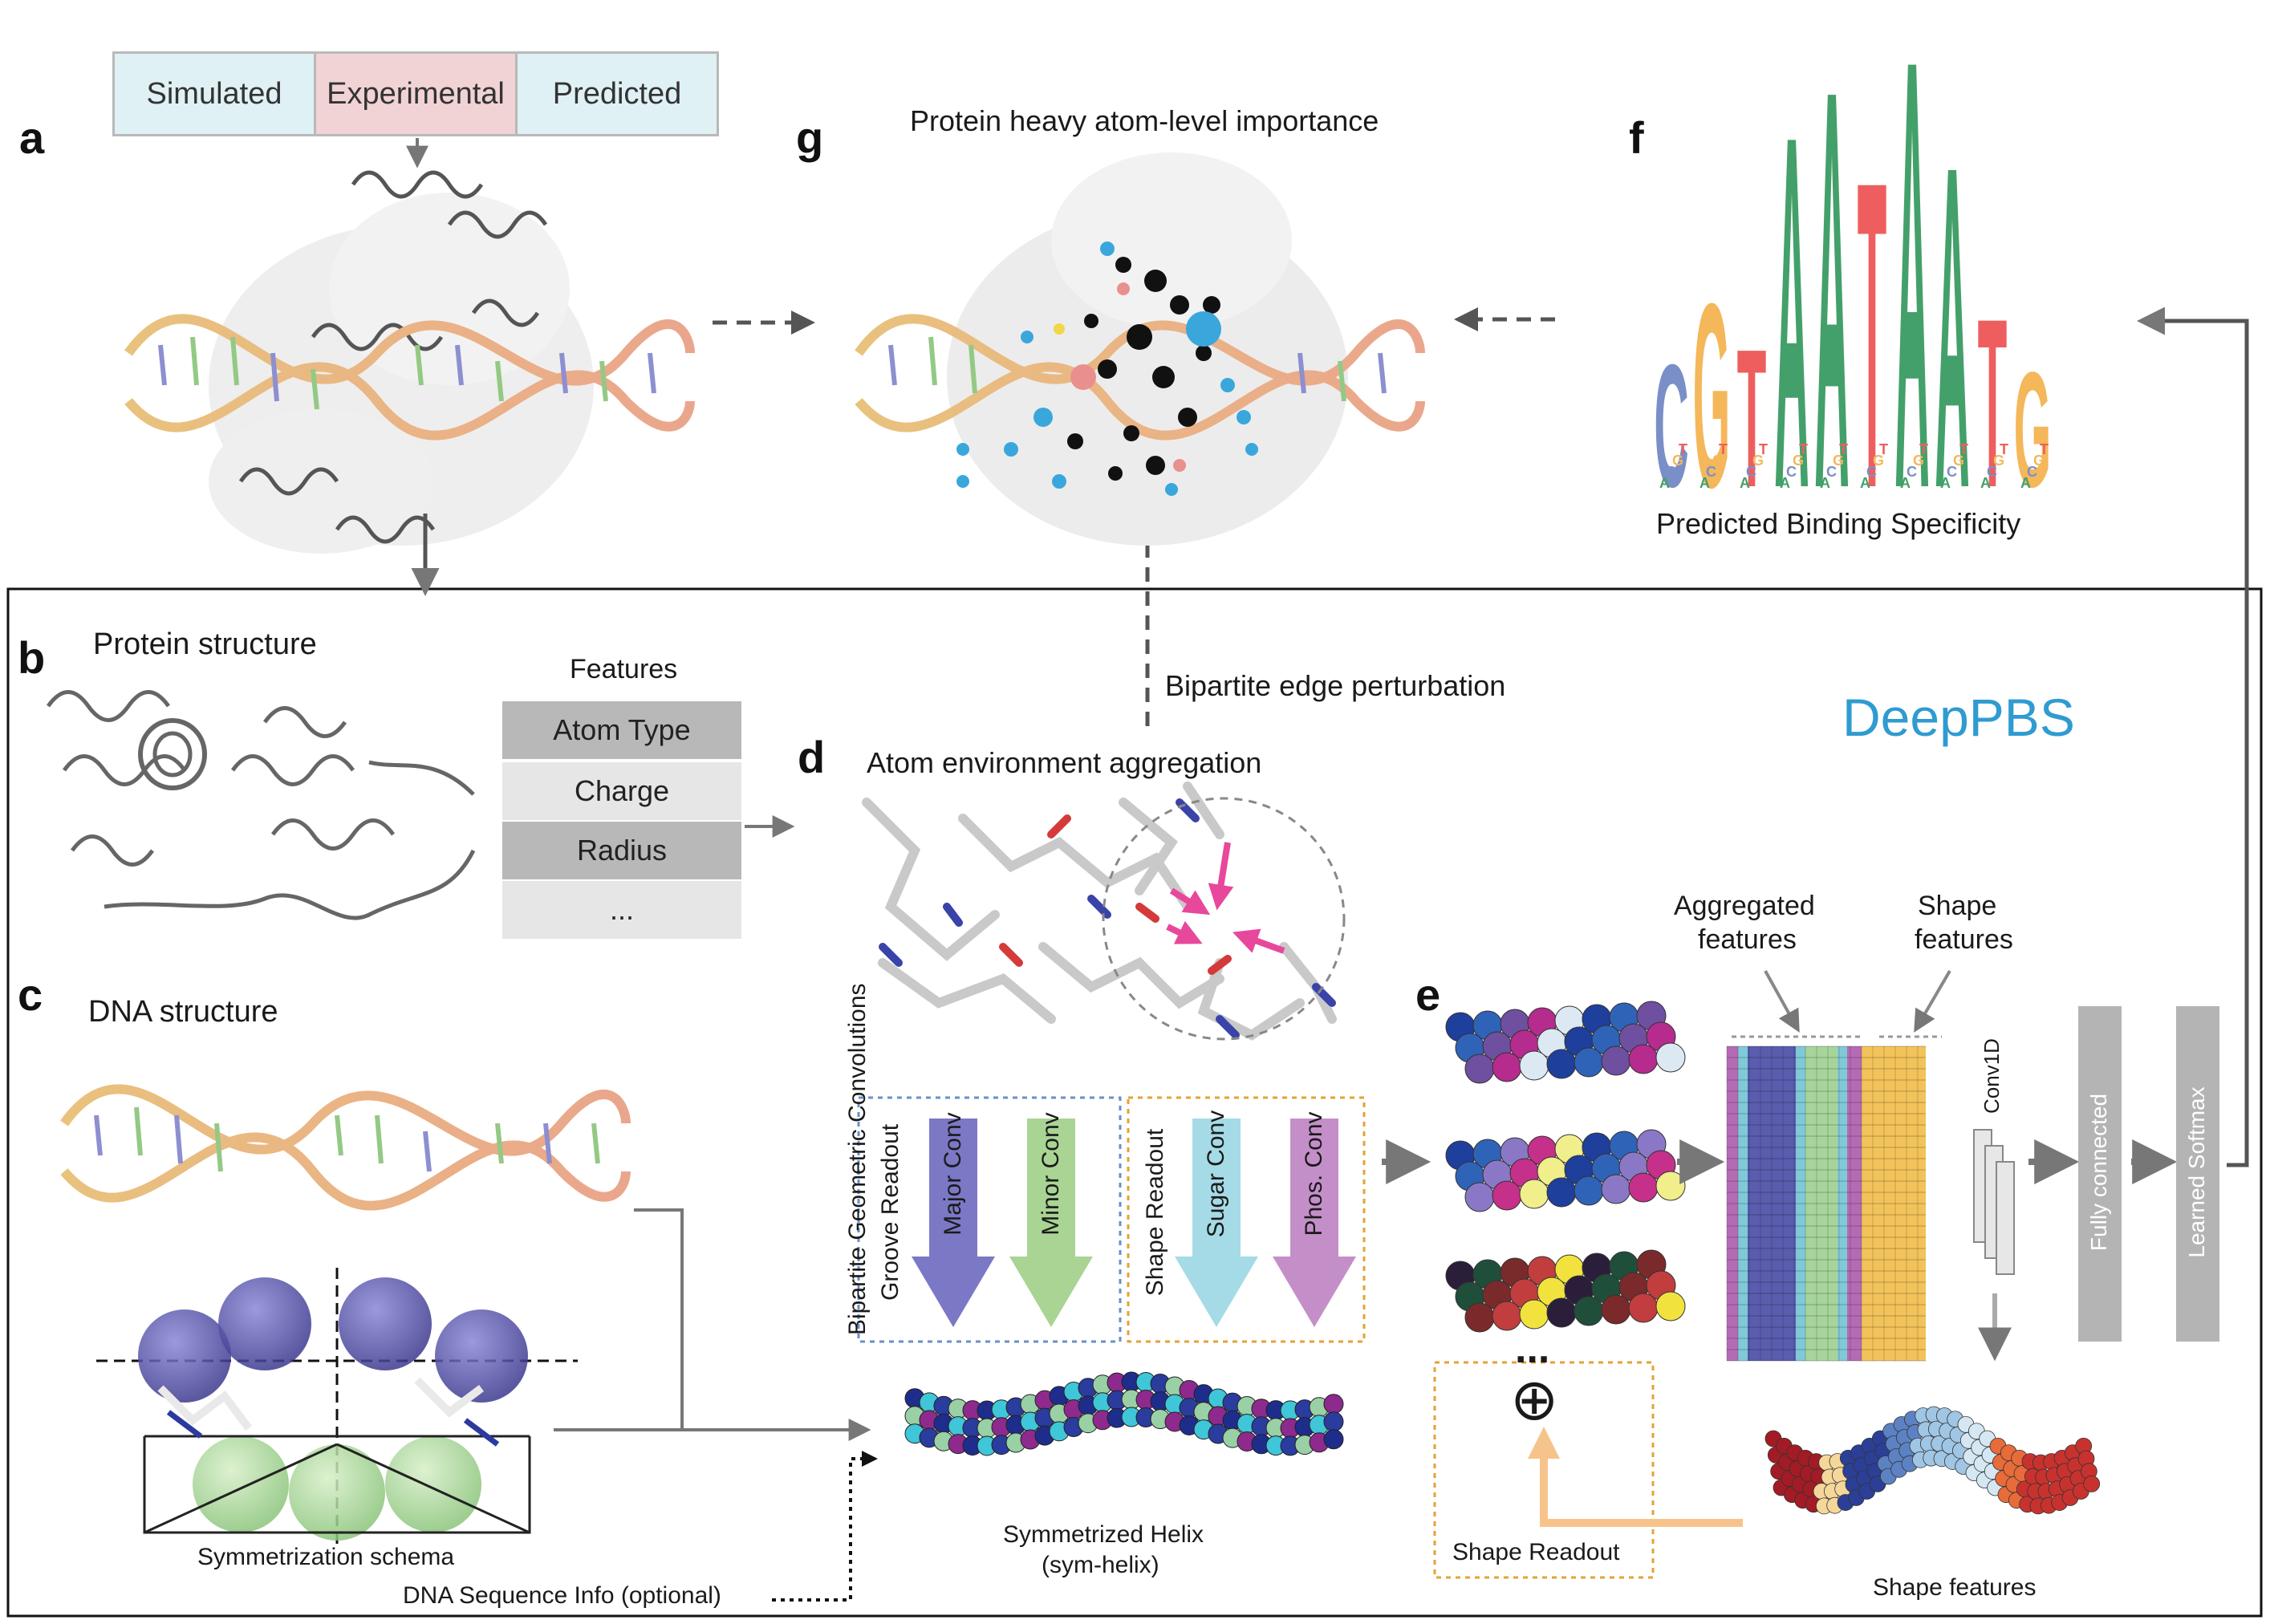 The width and height of the screenshot is (2270, 1624). Describe the element at coordinates (890, 1212) in the screenshot. I see `groove-readout-label: Groove Readout` at that location.